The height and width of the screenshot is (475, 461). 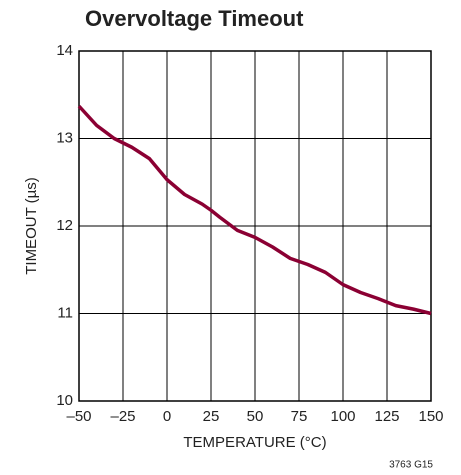 What do you see at coordinates (64, 137) in the screenshot?
I see `y-tick-label: 13` at bounding box center [64, 137].